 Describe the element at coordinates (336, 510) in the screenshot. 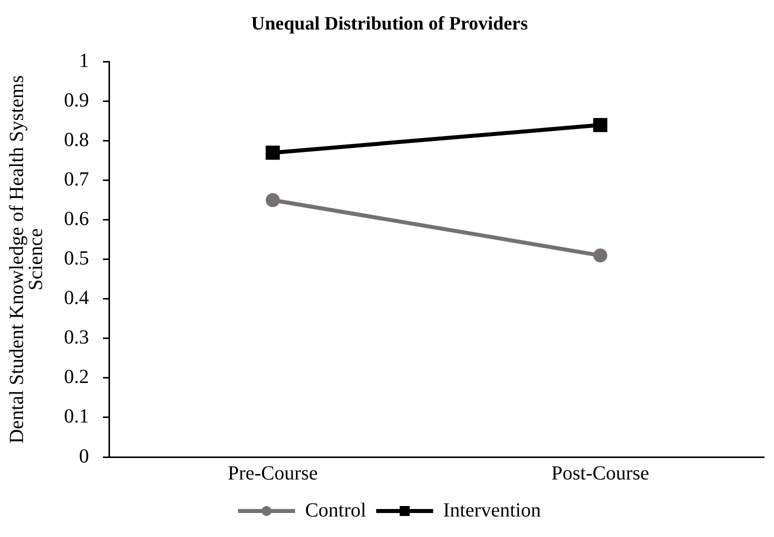

I see `legend-label: Control` at that location.